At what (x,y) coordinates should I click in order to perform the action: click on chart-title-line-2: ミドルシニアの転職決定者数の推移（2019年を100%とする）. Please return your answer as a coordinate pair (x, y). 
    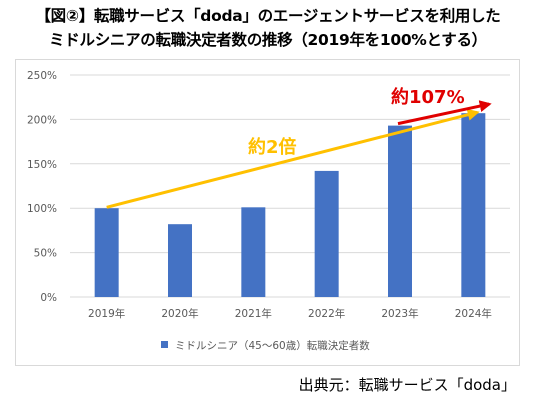
    Looking at the image, I should click on (268, 40).